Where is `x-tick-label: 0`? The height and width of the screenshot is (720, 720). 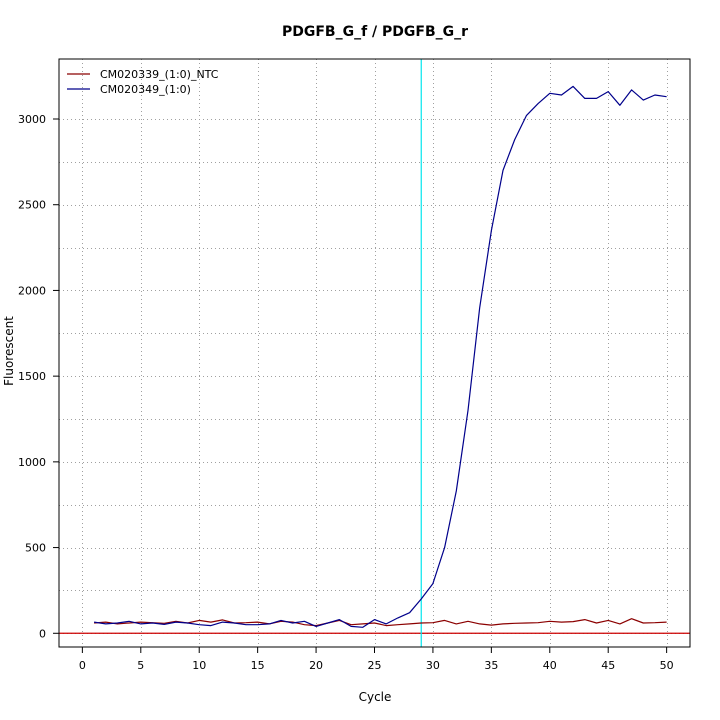
x-tick-label: 0 is located at coordinates (82, 665).